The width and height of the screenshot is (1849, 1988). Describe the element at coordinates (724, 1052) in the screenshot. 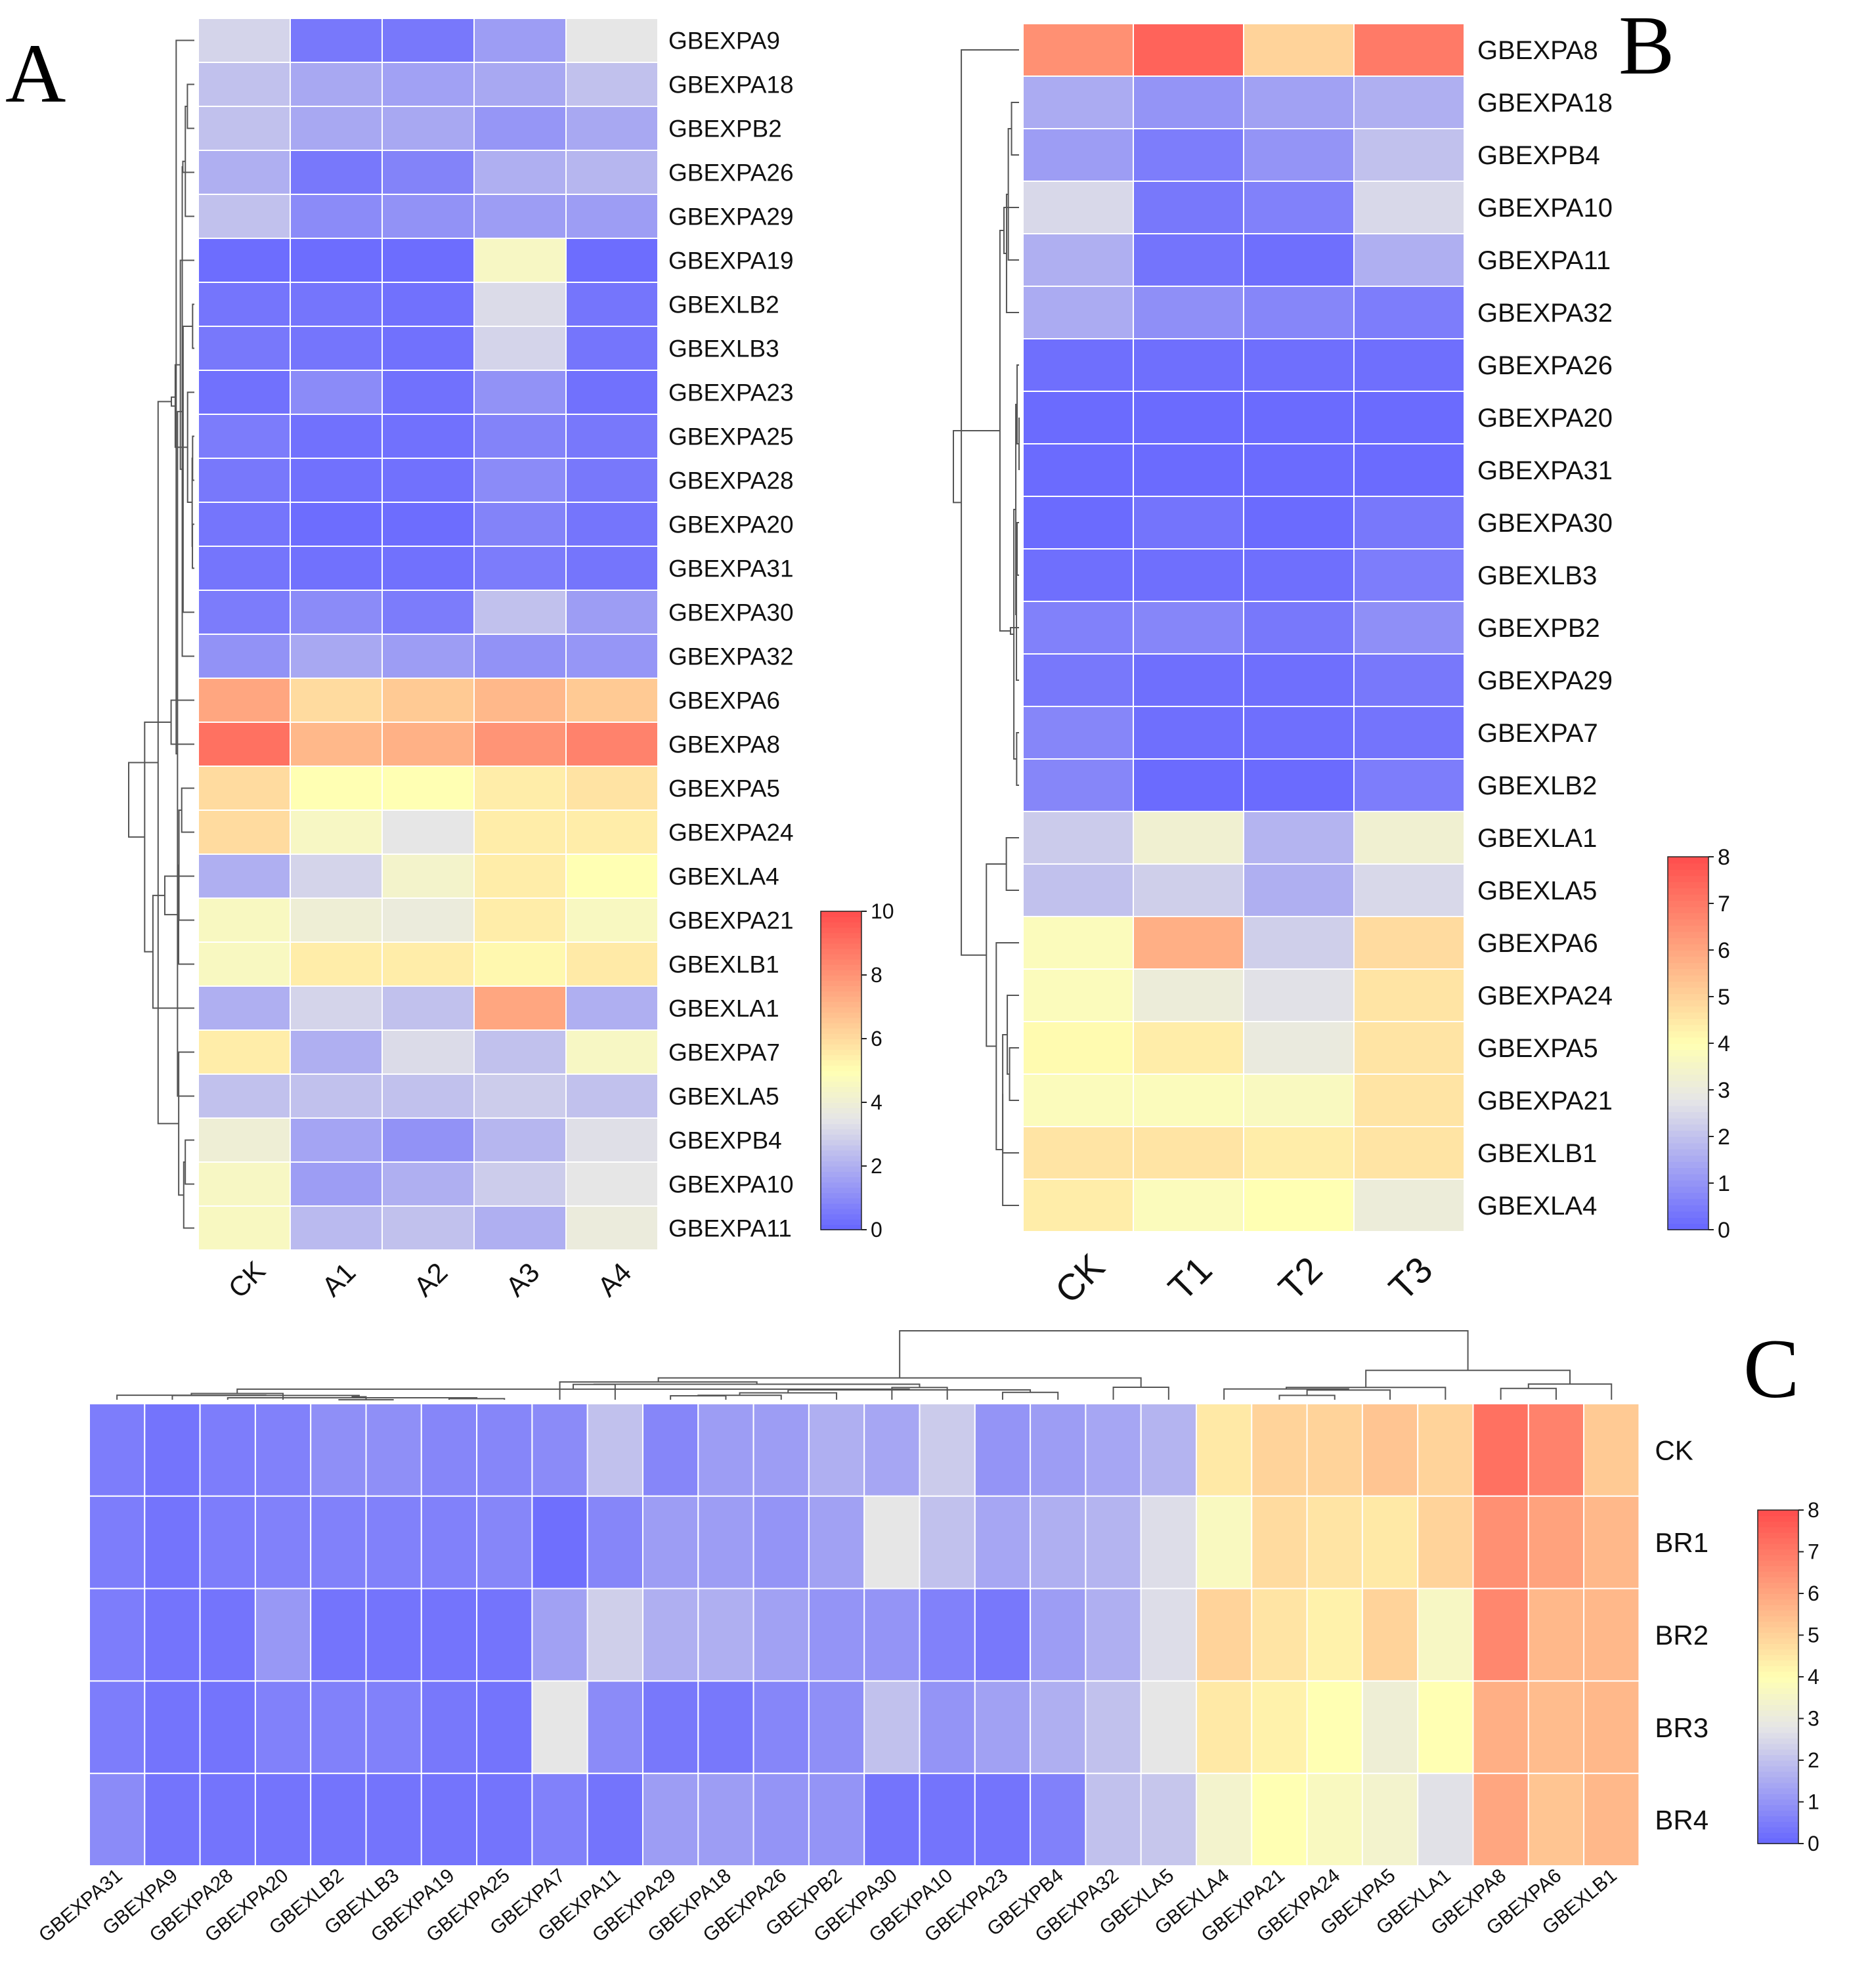

I see `row-label: GBEXPA7` at that location.